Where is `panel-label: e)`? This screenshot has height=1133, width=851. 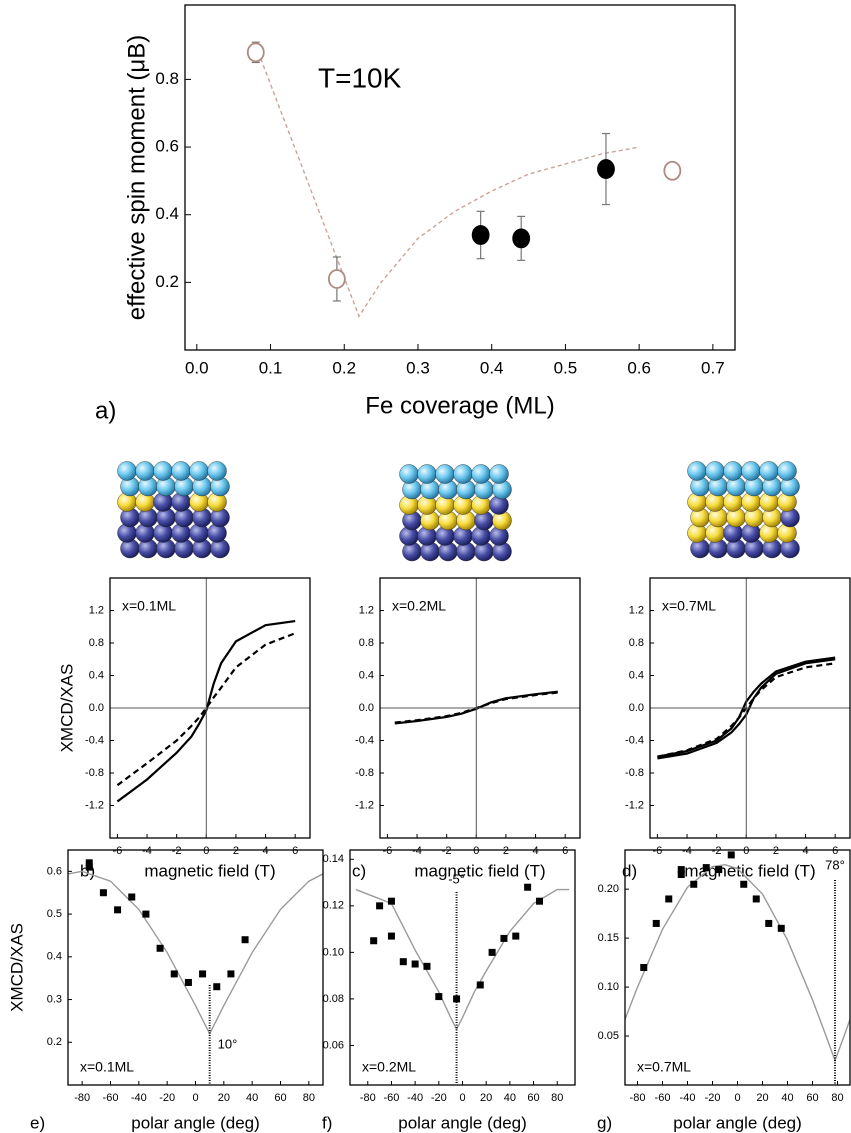
panel-label: e) is located at coordinates (37, 1122).